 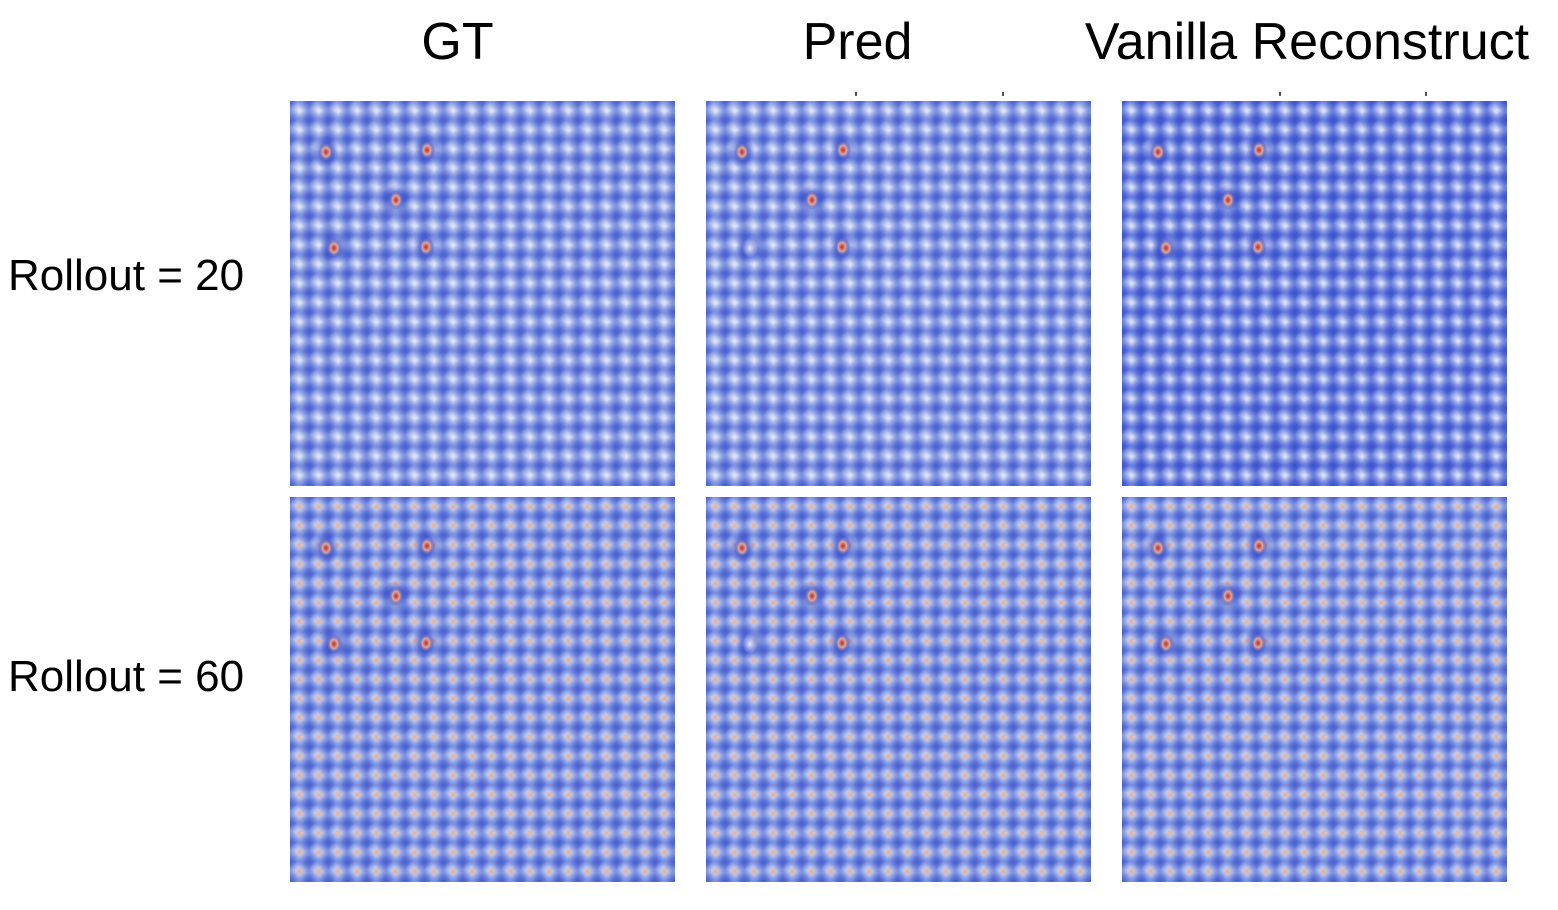 I want to click on column-header-vanilla-reconstruct: Vanilla Reconstruct, so click(x=1307, y=42).